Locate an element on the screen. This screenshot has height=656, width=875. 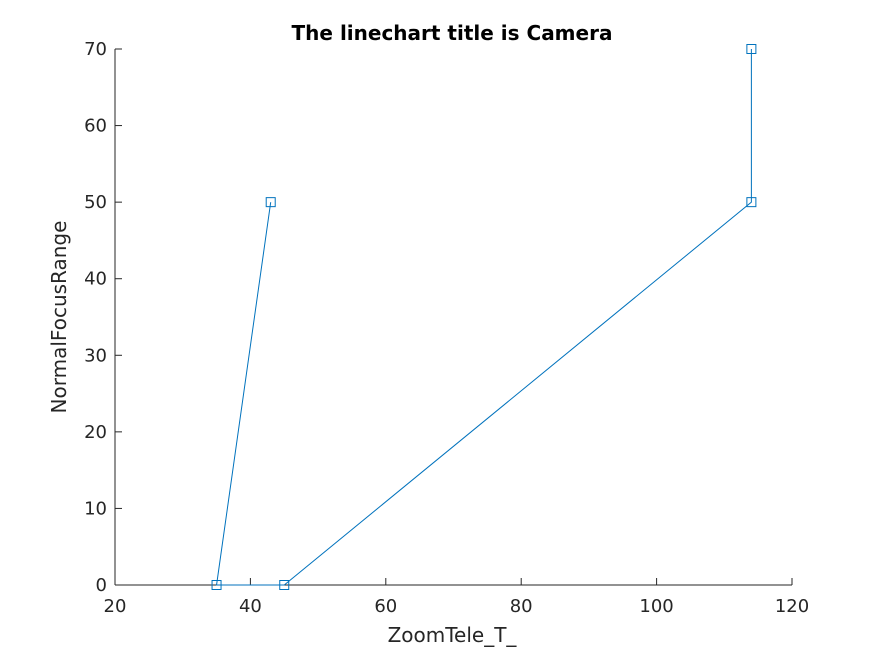
x-axis-label: ZoomTele_T_ is located at coordinates (453, 635).